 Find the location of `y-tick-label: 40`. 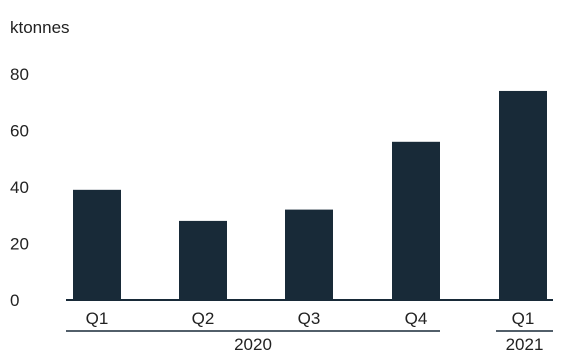

y-tick-label: 40 is located at coordinates (19, 187).